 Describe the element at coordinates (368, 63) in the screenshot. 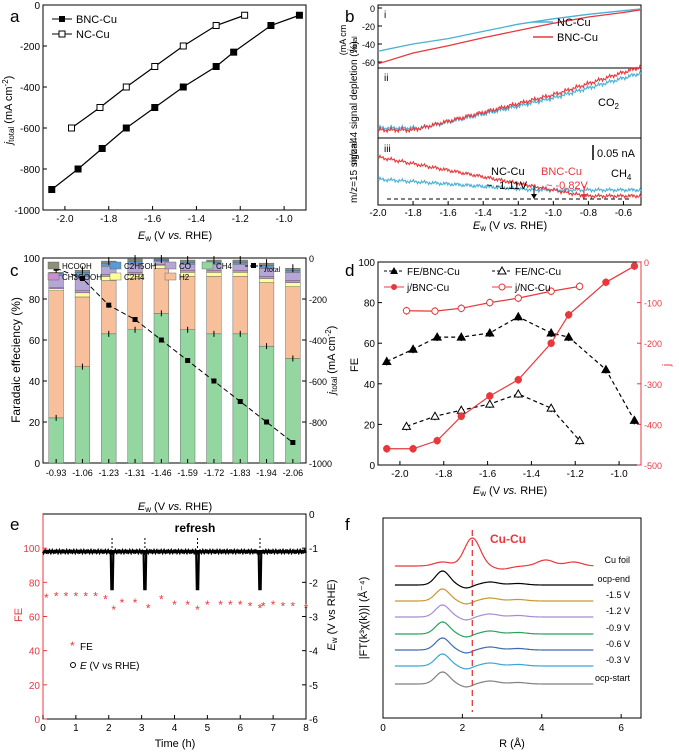

I see `b-ytick-label: -60` at that location.